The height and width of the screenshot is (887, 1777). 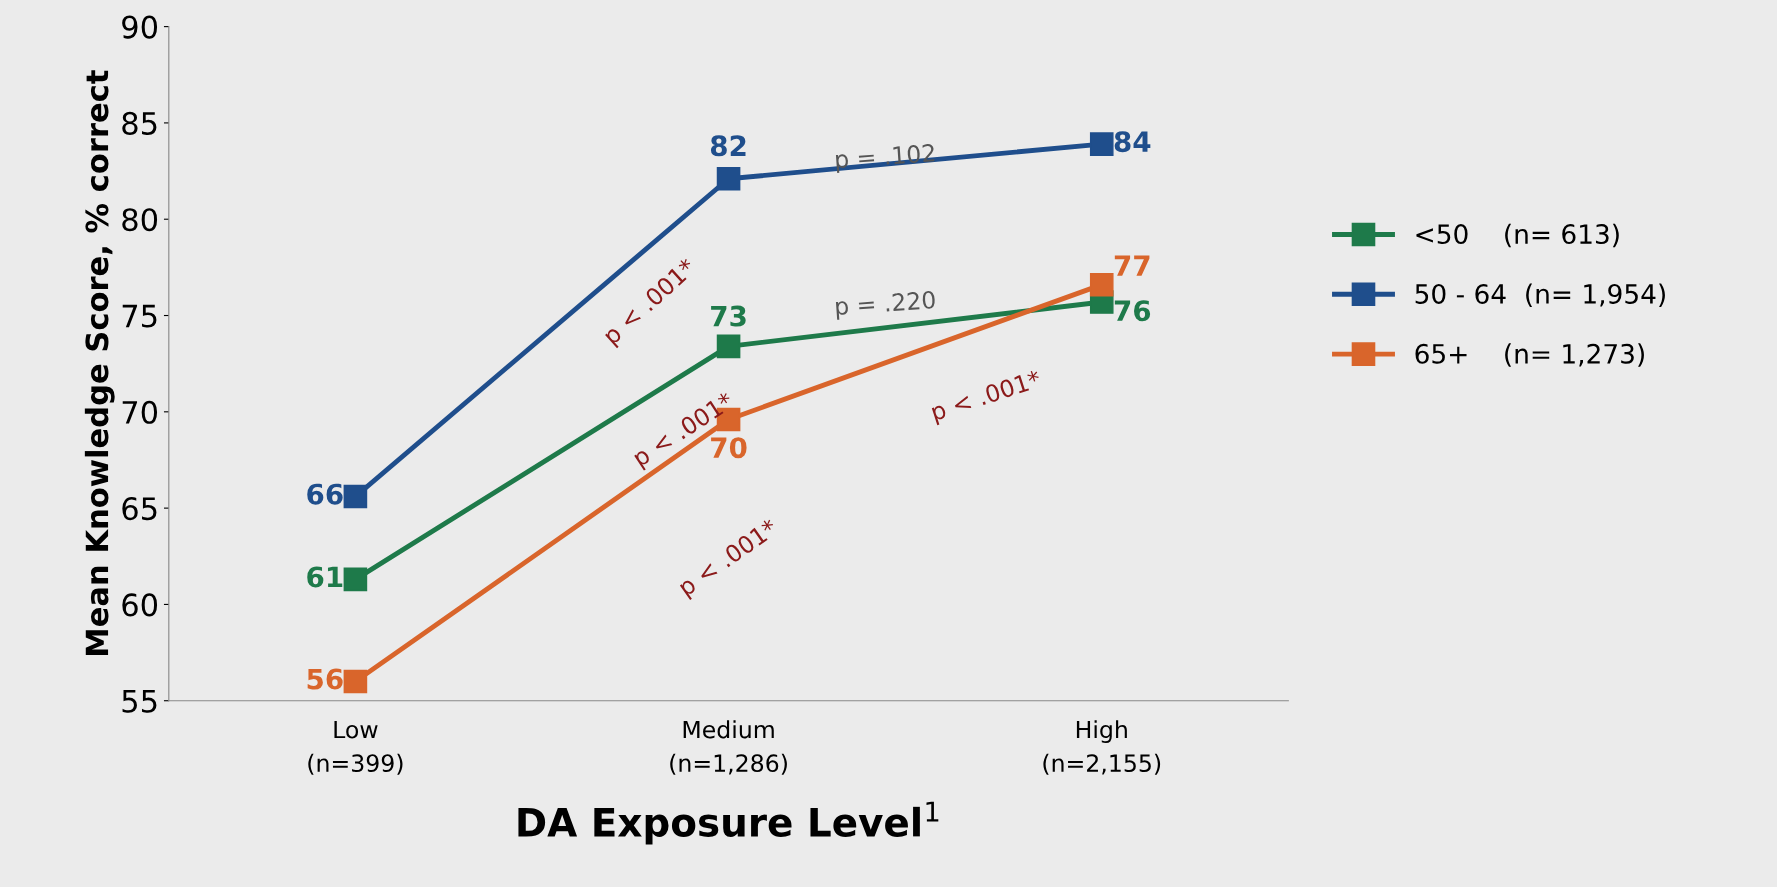 I want to click on legend-label: 65+ (n= 1,273), so click(x=1529, y=355).